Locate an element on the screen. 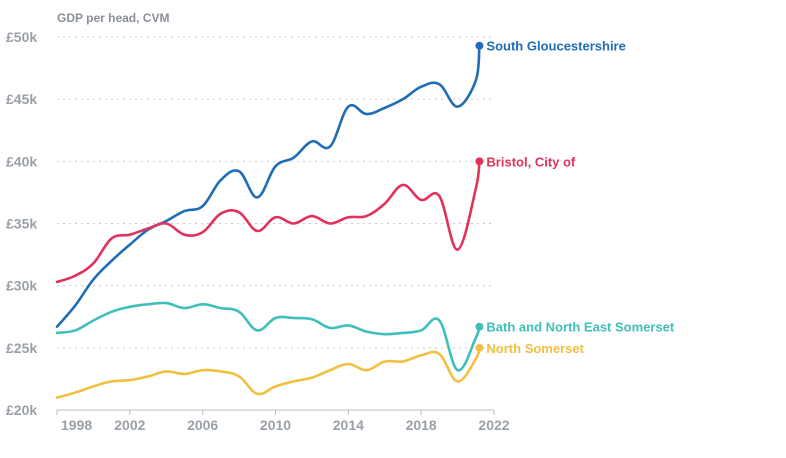 The width and height of the screenshot is (786, 458). series-end-dot-north-somerset is located at coordinates (479, 347).